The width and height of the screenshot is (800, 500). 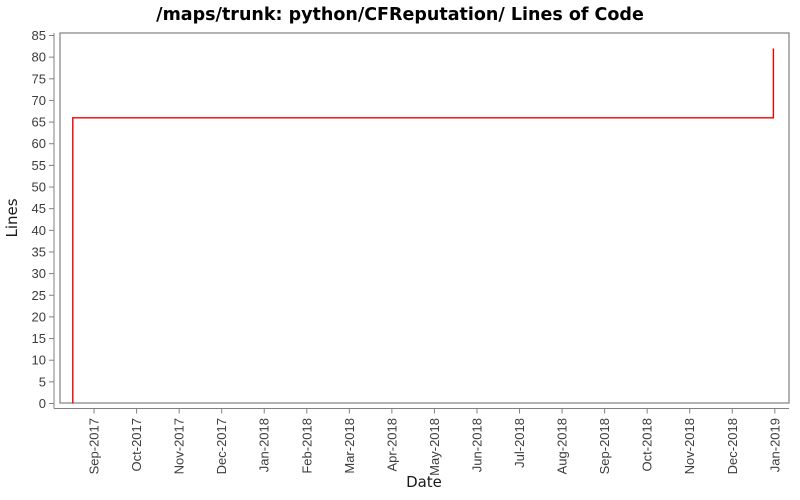 What do you see at coordinates (39, 165) in the screenshot?
I see `y-tick-label: 55` at bounding box center [39, 165].